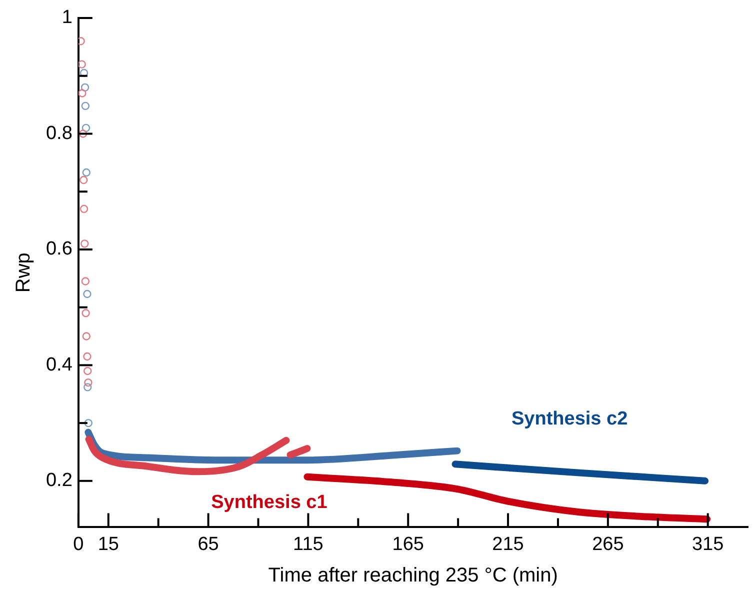 The width and height of the screenshot is (753, 596). What do you see at coordinates (408, 544) in the screenshot?
I see `x-tick-label: 165` at bounding box center [408, 544].